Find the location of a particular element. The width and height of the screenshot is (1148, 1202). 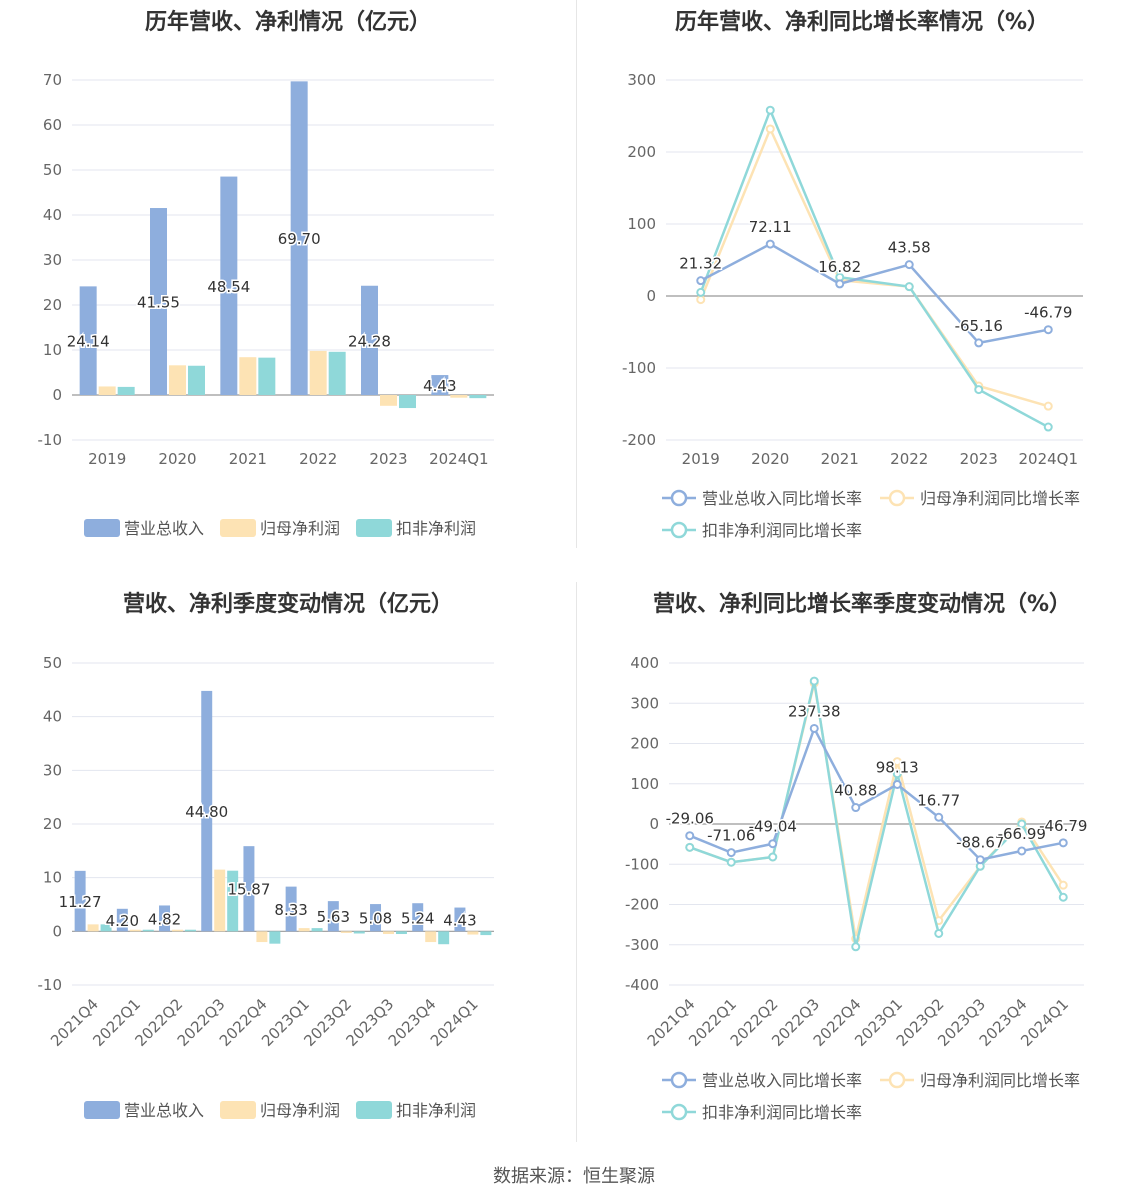

panel-title: 营收、净利同比增长率季度变动情况（%） is located at coordinates (862, 604).